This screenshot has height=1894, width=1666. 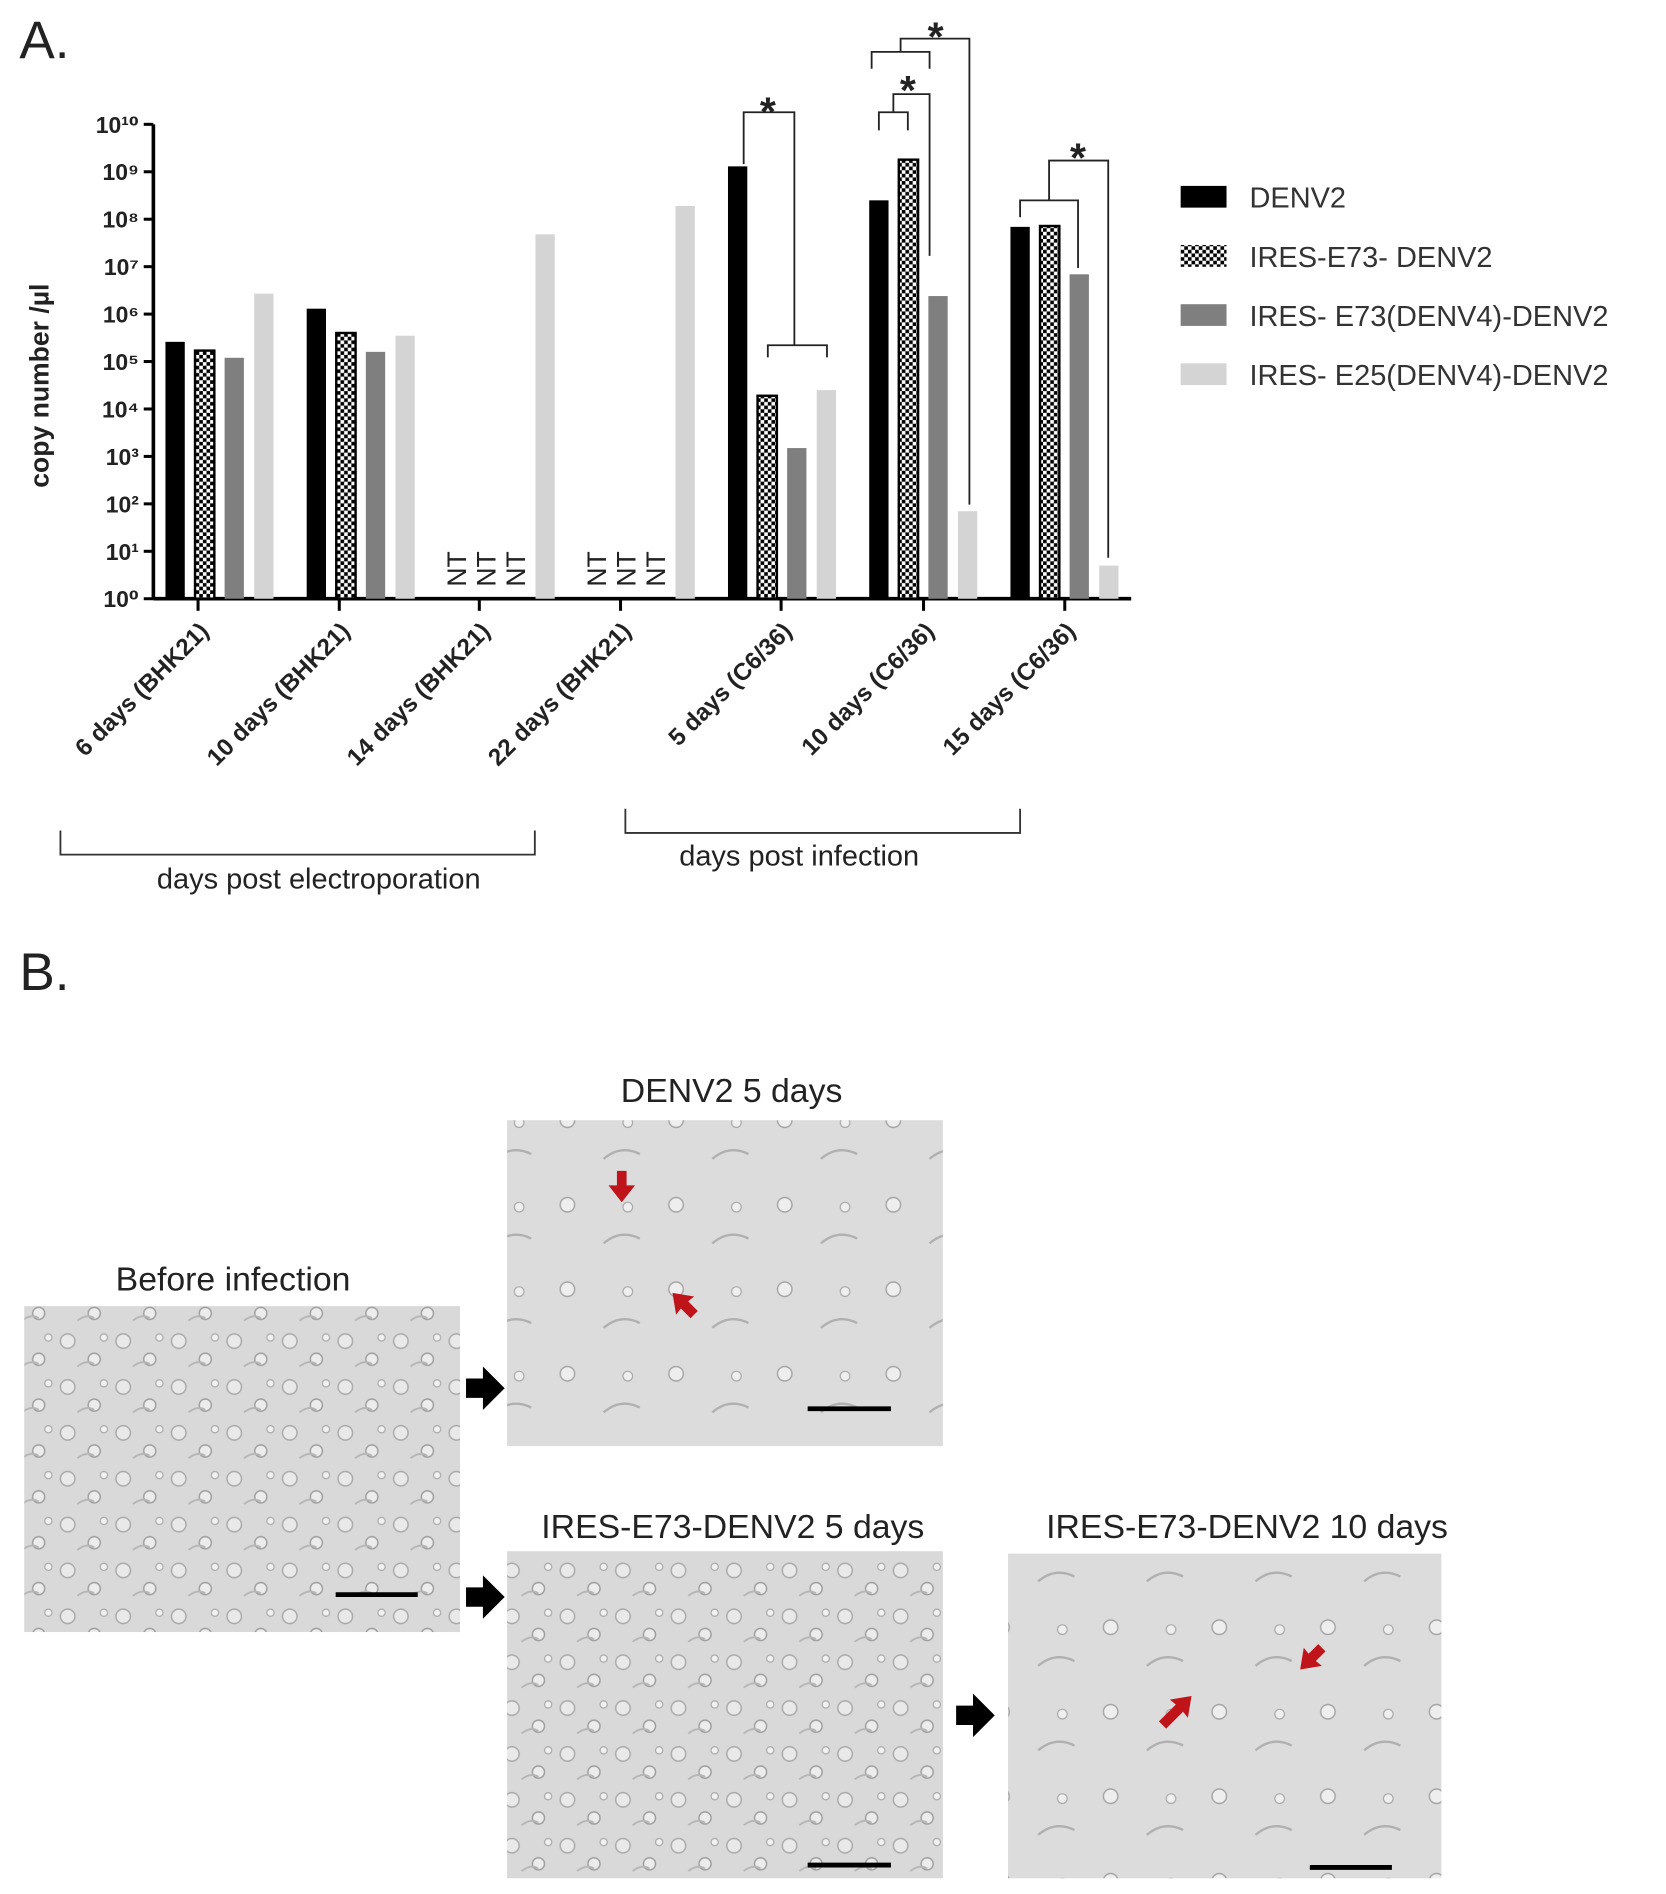 What do you see at coordinates (44, 40) in the screenshot?
I see `panel-label: A.` at bounding box center [44, 40].